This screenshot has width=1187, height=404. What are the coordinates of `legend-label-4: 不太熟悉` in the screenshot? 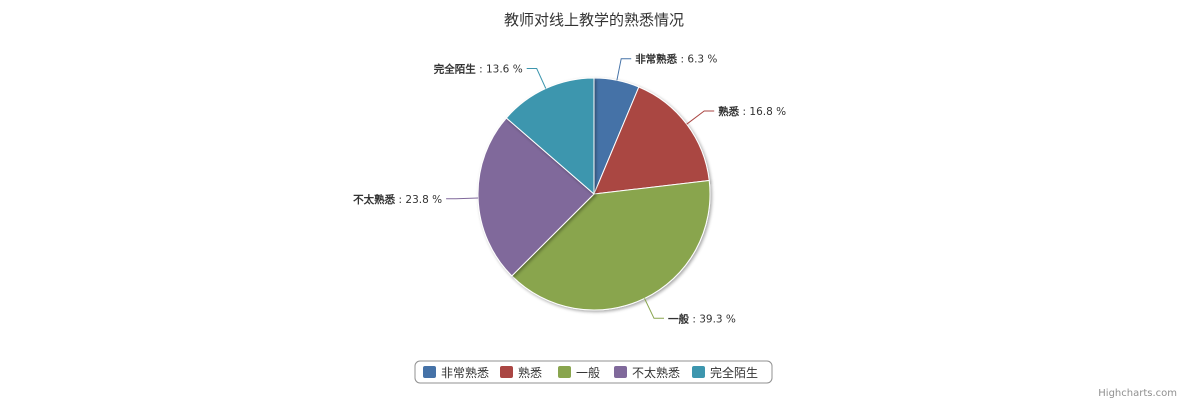 It's located at (656, 372).